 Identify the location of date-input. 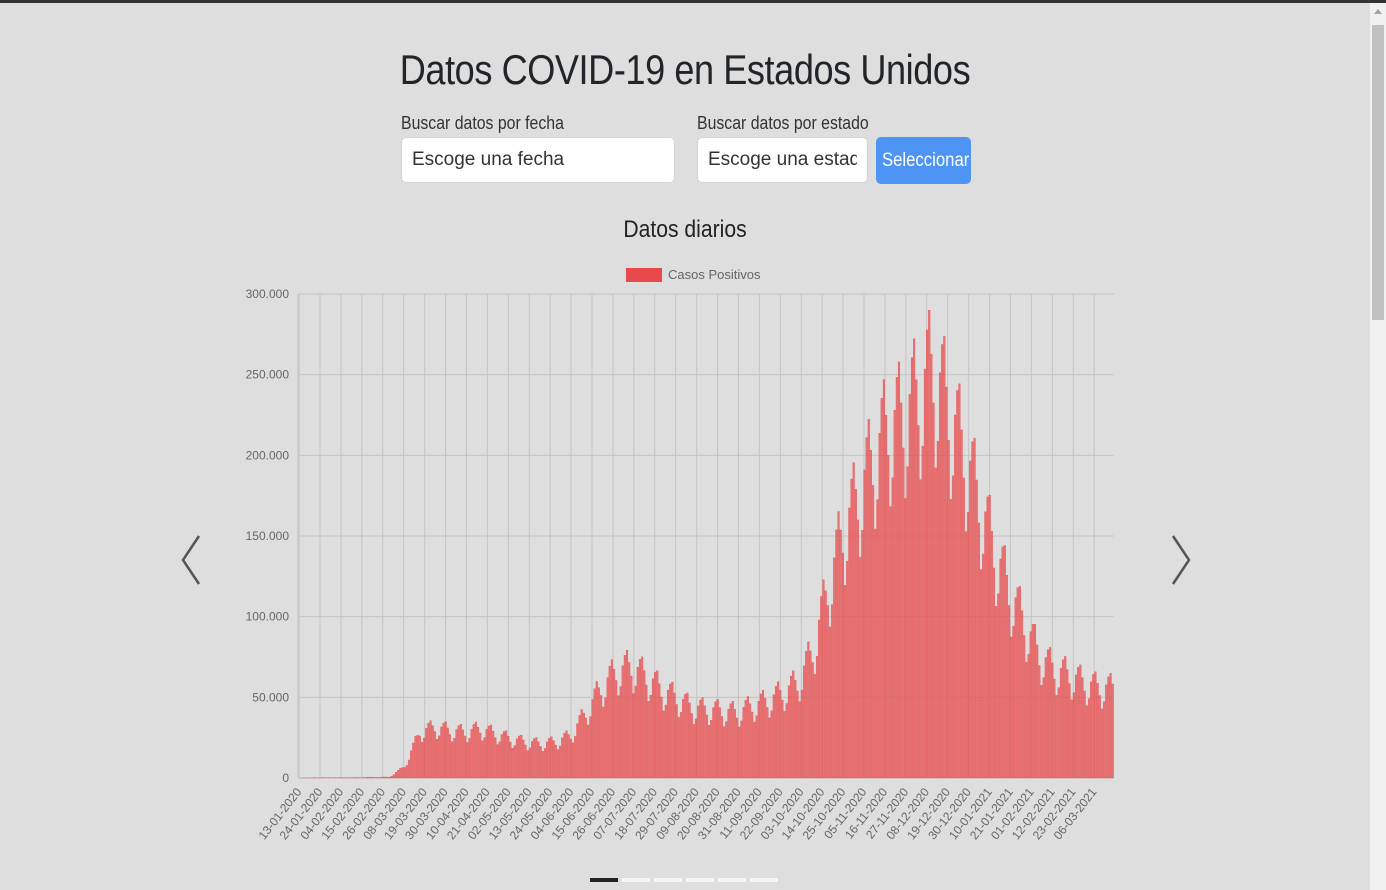
(538, 160).